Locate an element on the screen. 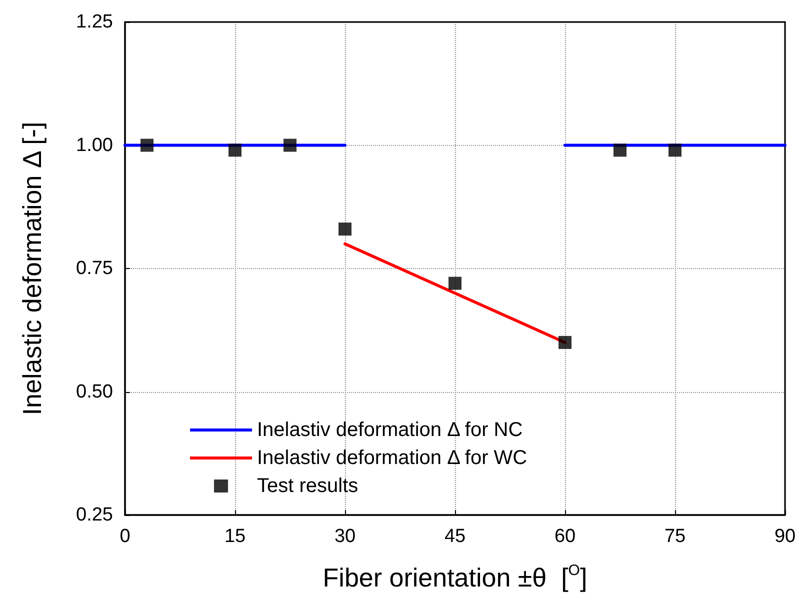 This screenshot has height=601, width=800. y-tick-label: 1.25 is located at coordinates (94, 22).